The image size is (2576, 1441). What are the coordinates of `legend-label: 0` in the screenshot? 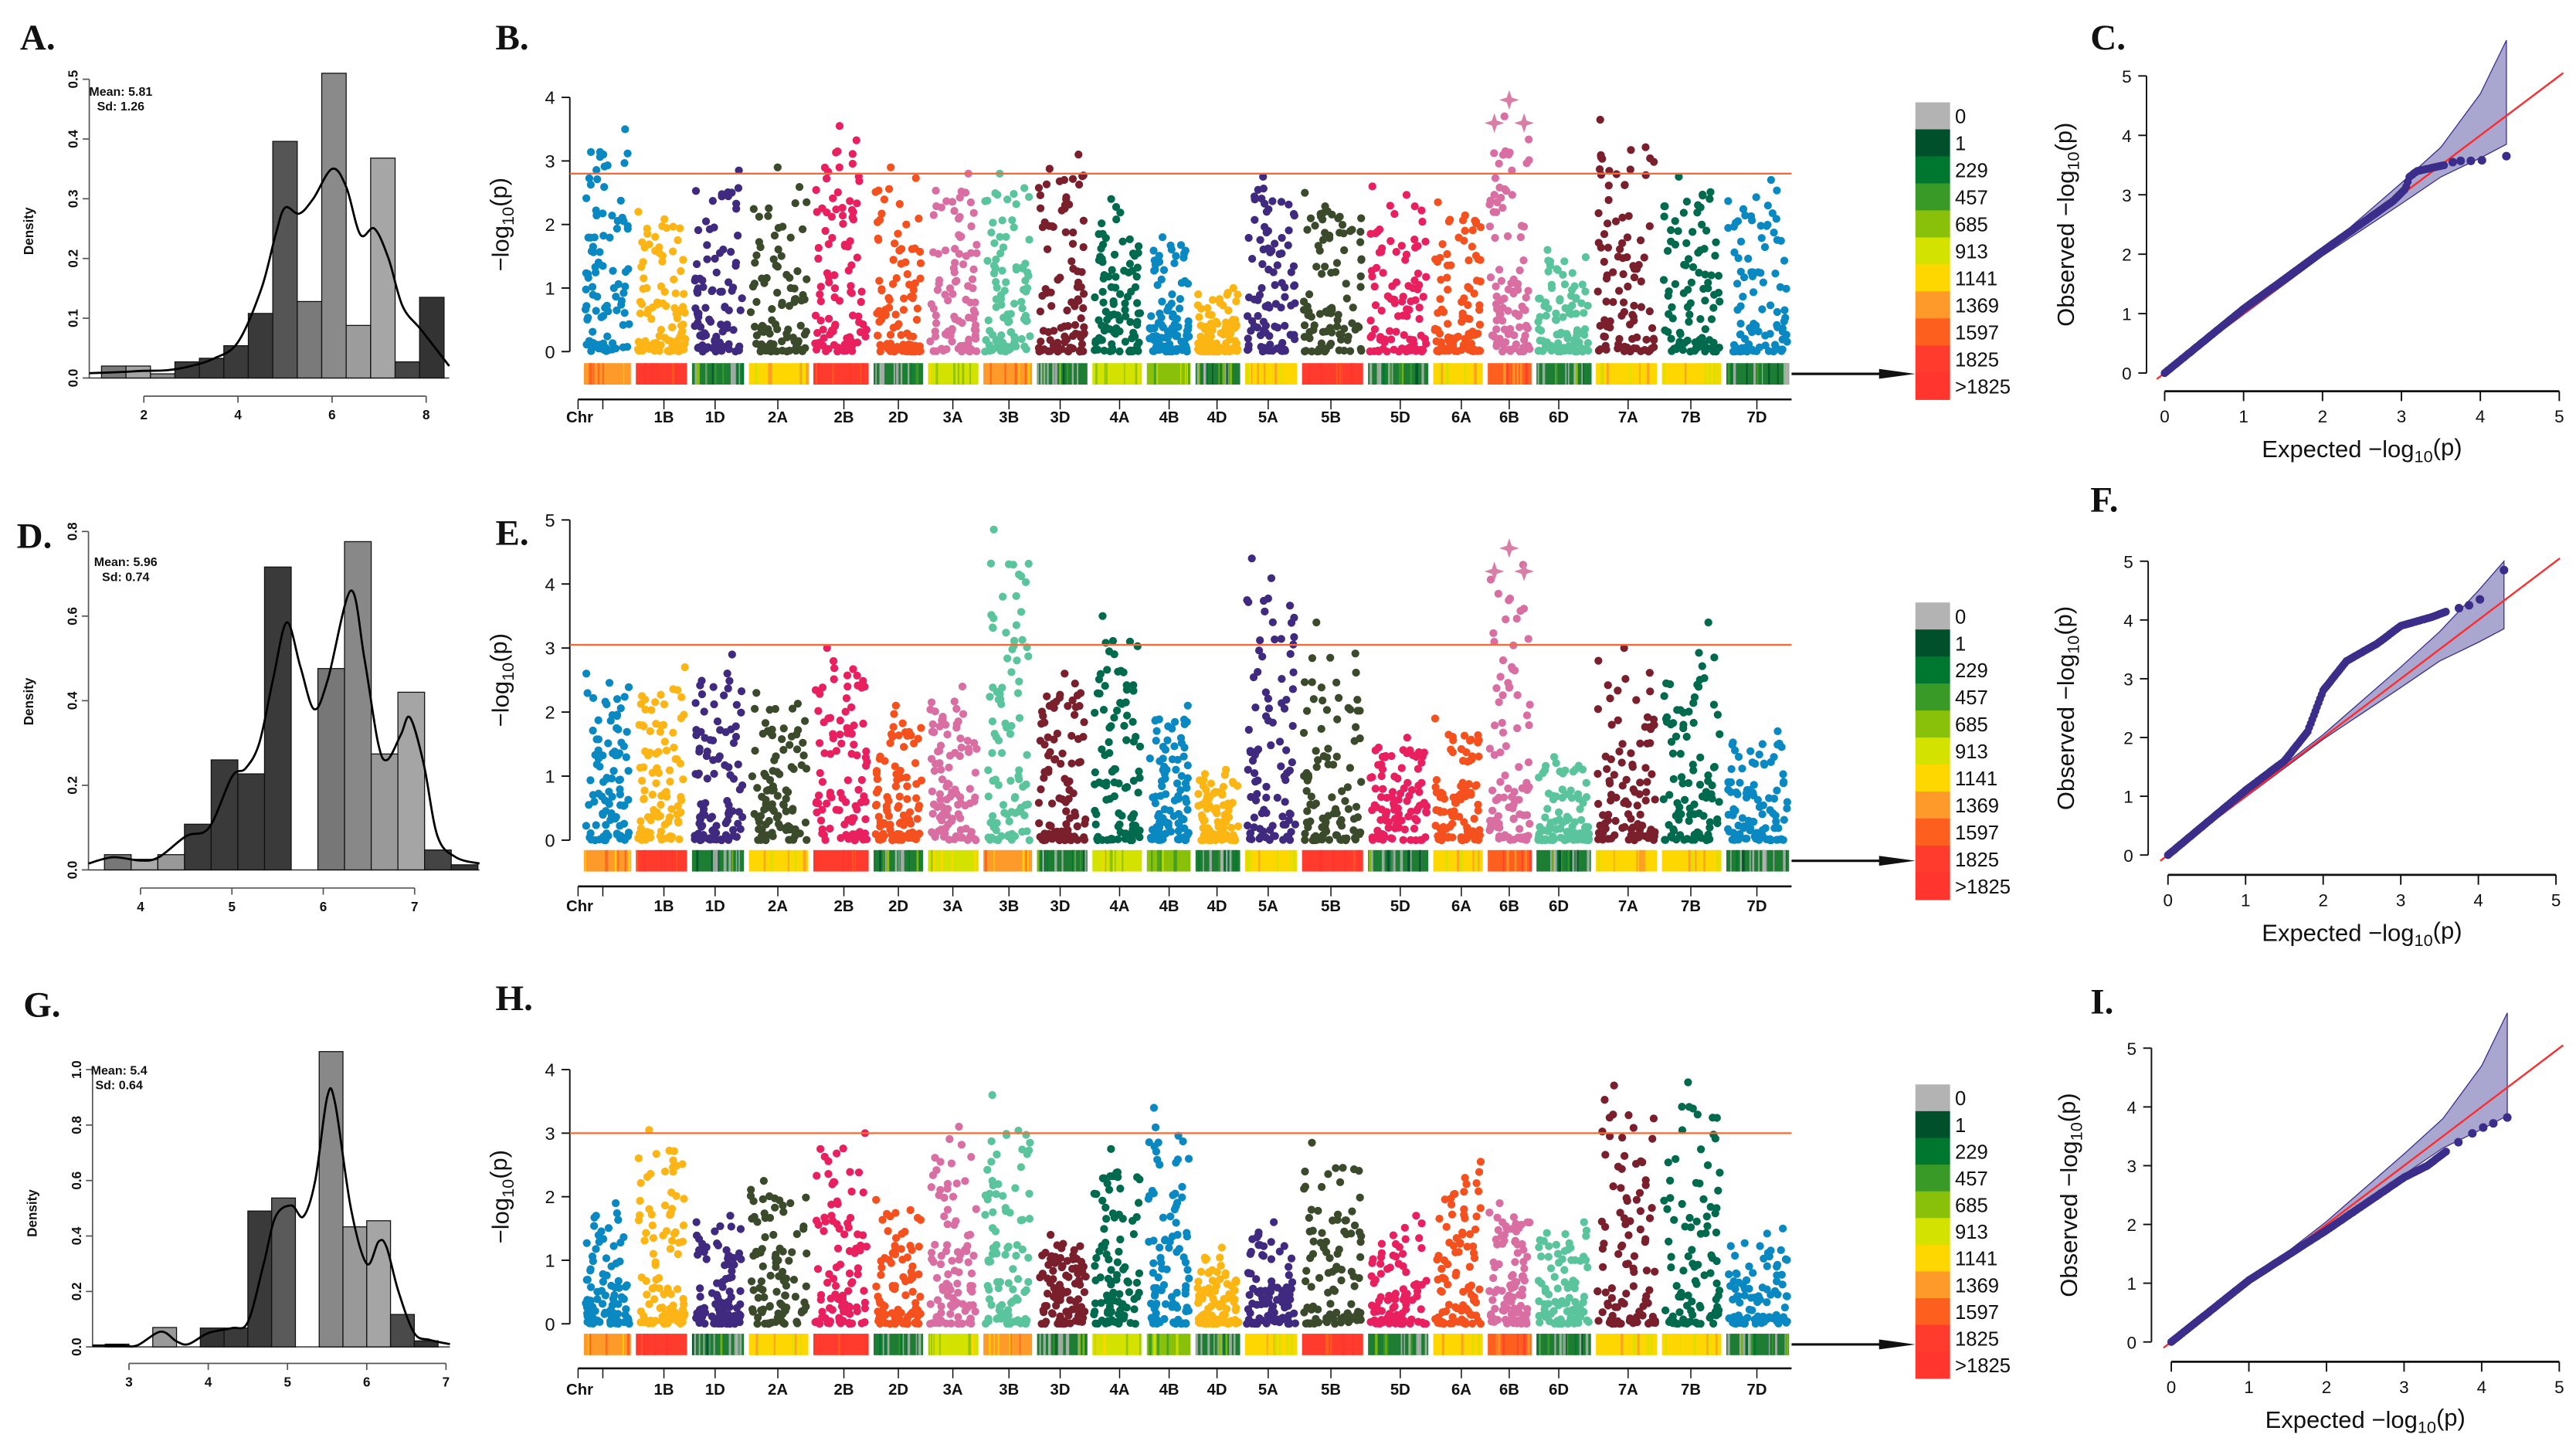 It's located at (1960, 617).